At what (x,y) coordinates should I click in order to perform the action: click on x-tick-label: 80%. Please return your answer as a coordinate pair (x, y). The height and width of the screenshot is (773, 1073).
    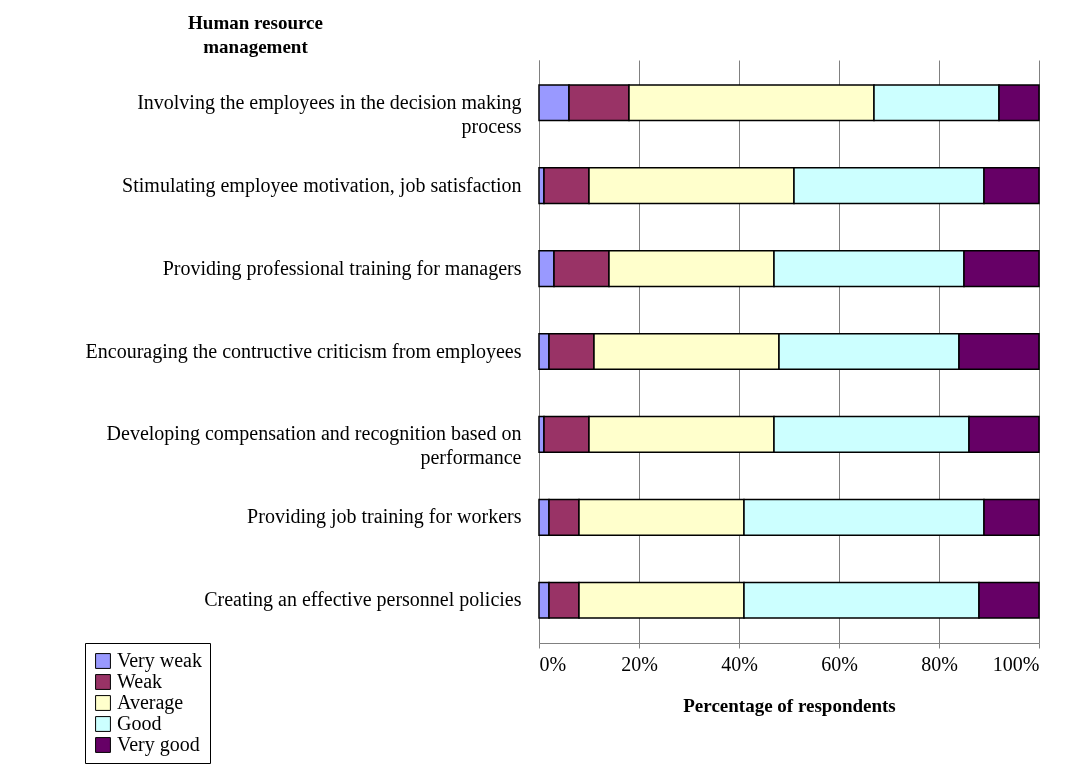
    Looking at the image, I should click on (939, 663).